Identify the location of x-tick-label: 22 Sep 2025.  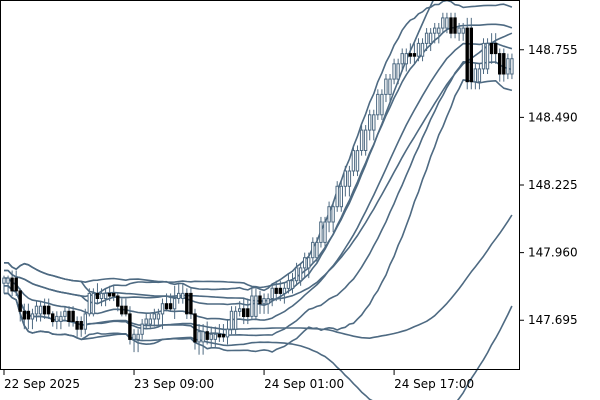
(42, 384).